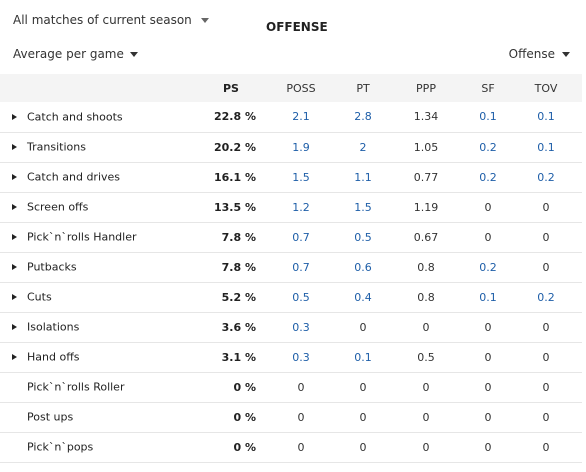  Describe the element at coordinates (291, 297) in the screenshot. I see `table-row: Cuts 5.2 % 0.5 0.4 0.8 0.1 0.2` at that location.